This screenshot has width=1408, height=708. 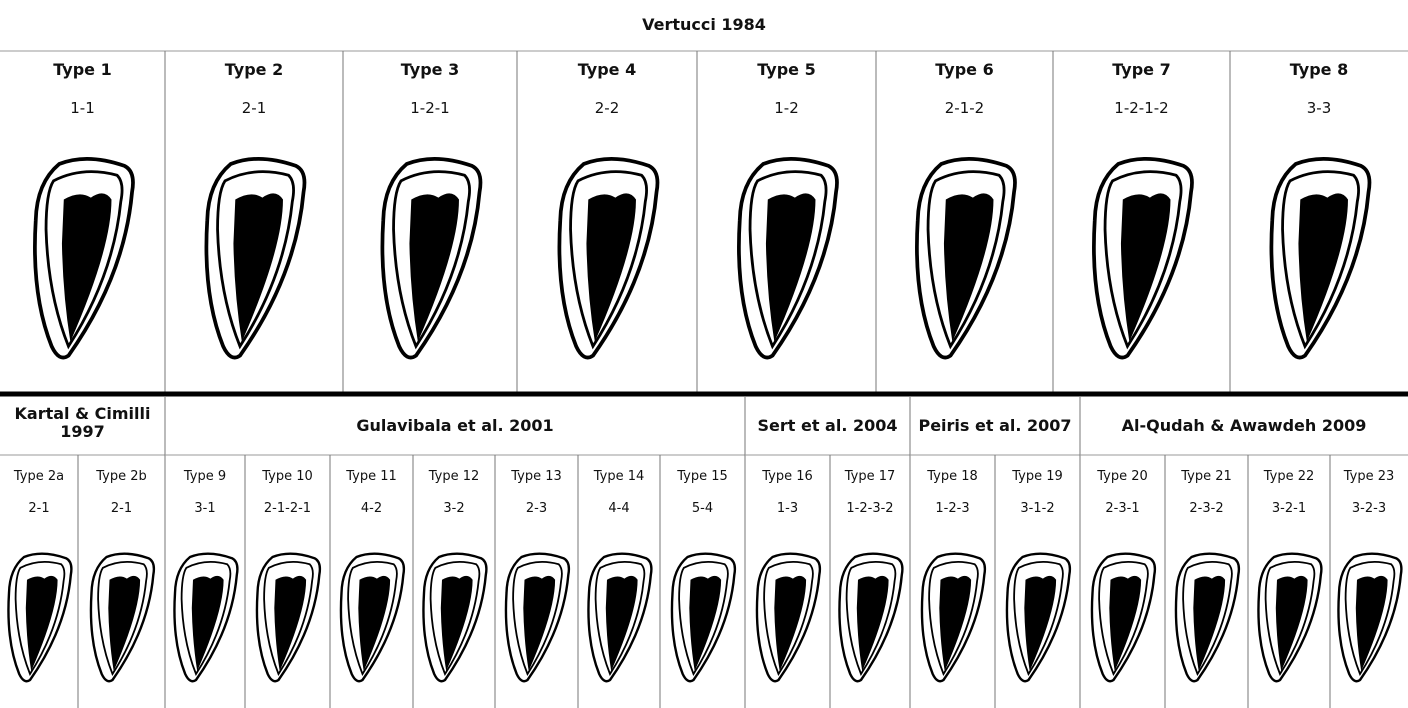 I want to click on type-label: Type 2b, so click(x=121, y=476).